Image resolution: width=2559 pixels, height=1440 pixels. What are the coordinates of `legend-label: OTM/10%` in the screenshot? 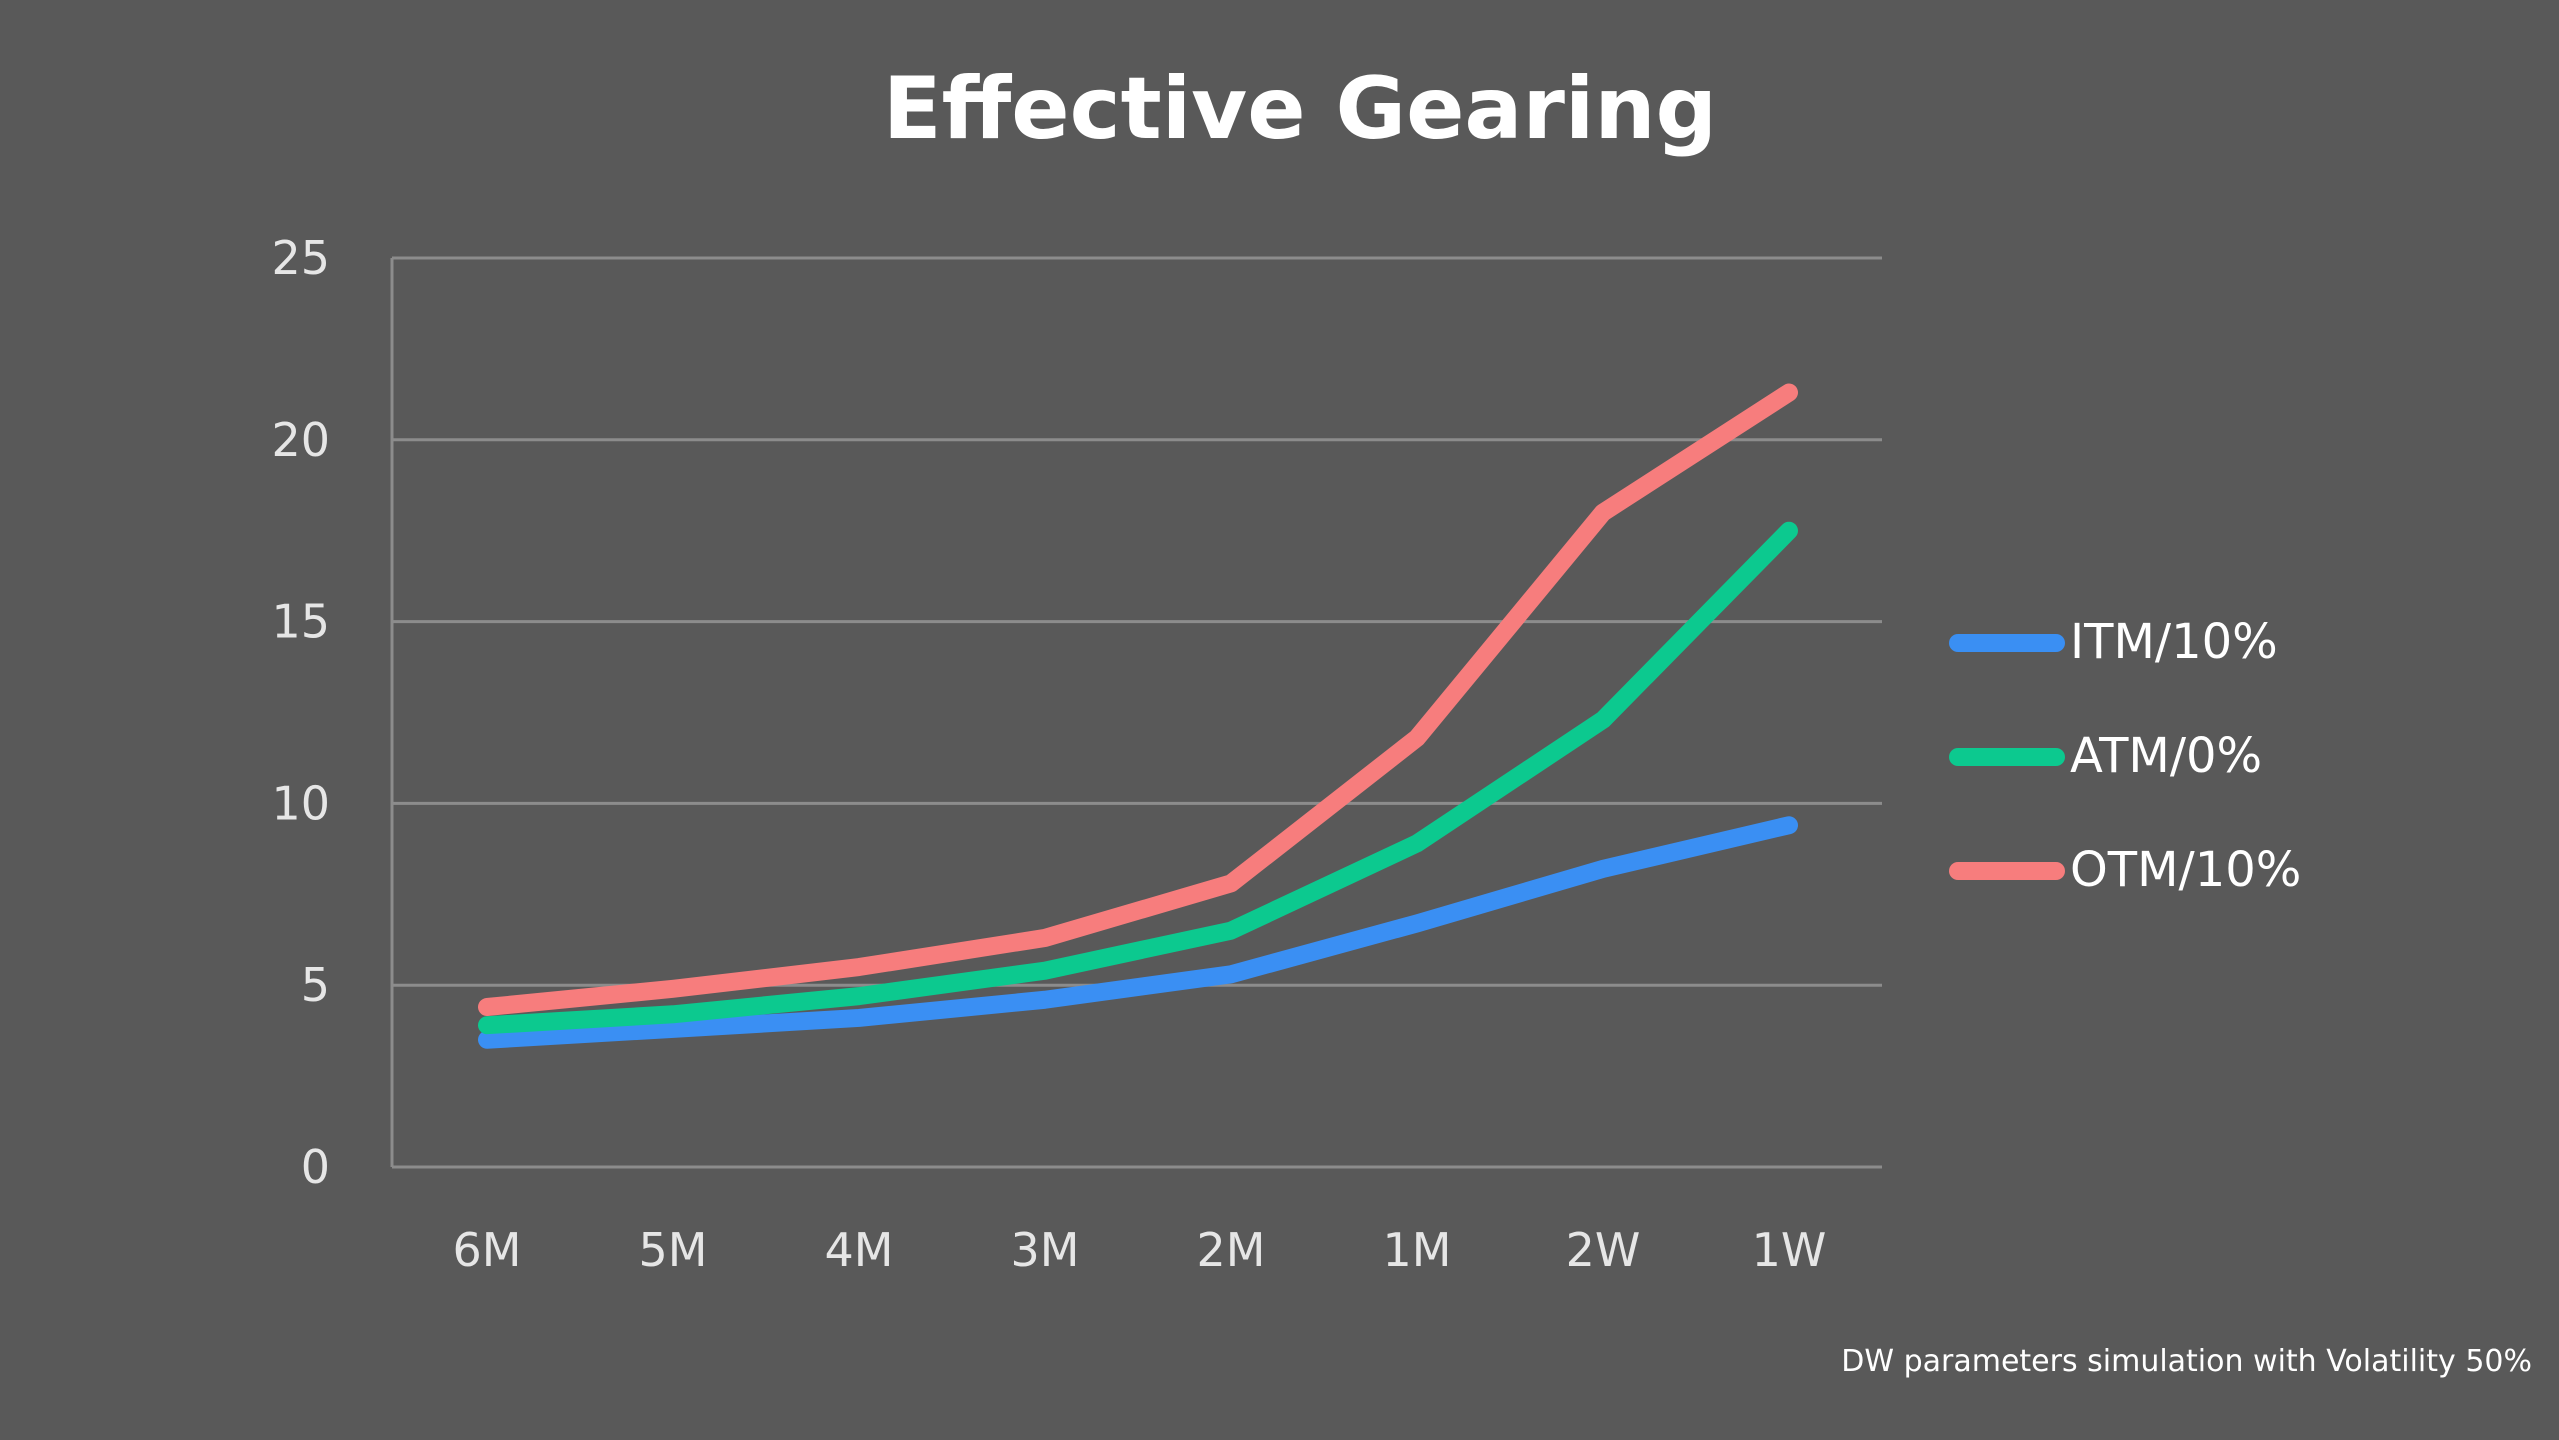 It's located at (2185, 870).